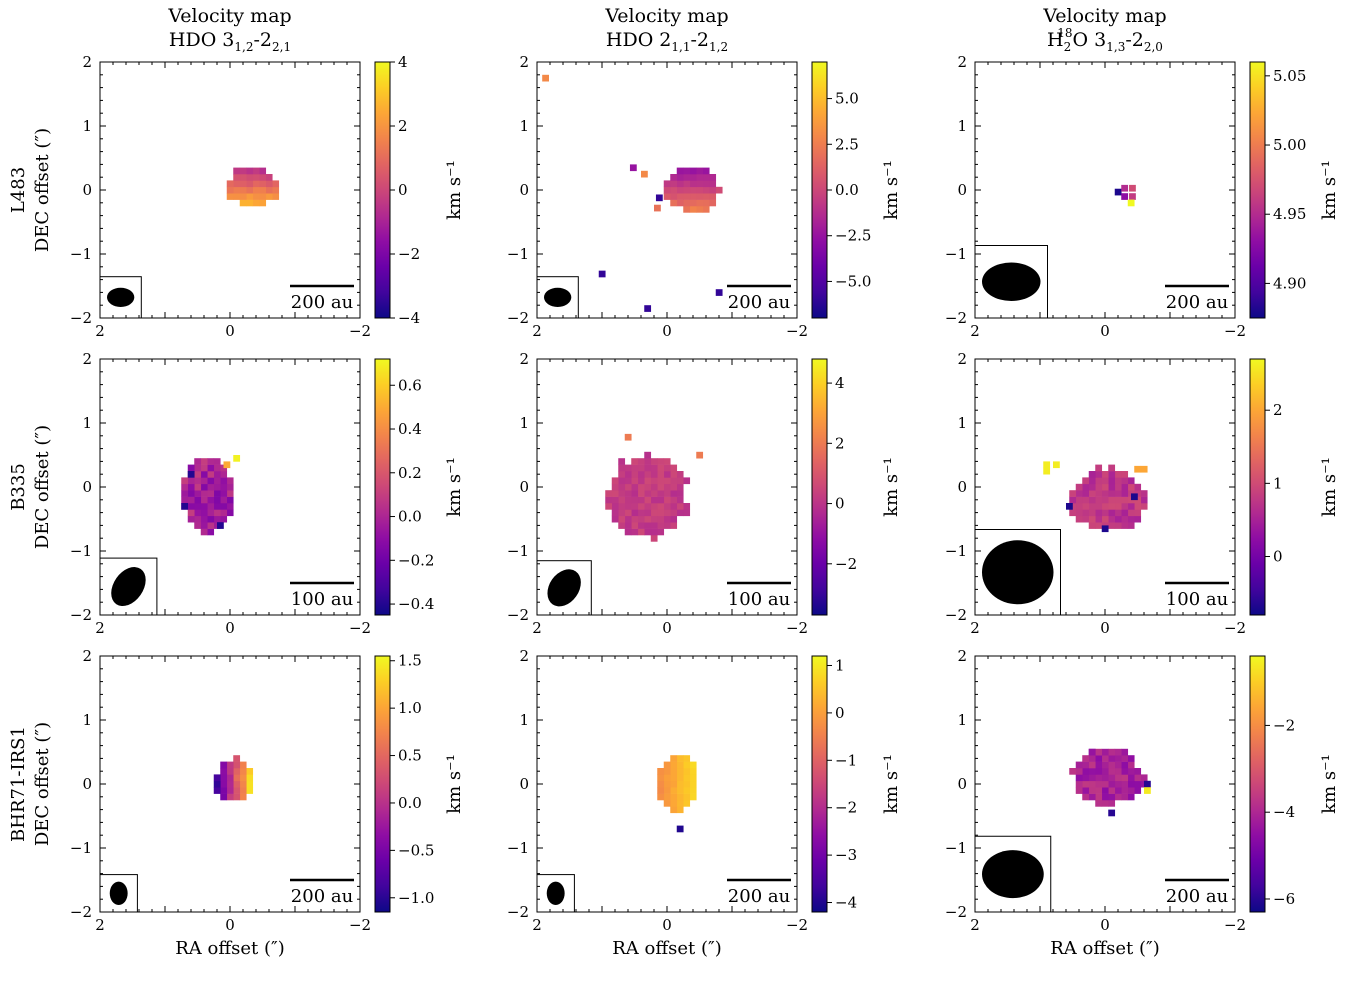 Image resolution: width=1355 pixels, height=983 pixels. I want to click on x-tick-label: 2, so click(537, 628).